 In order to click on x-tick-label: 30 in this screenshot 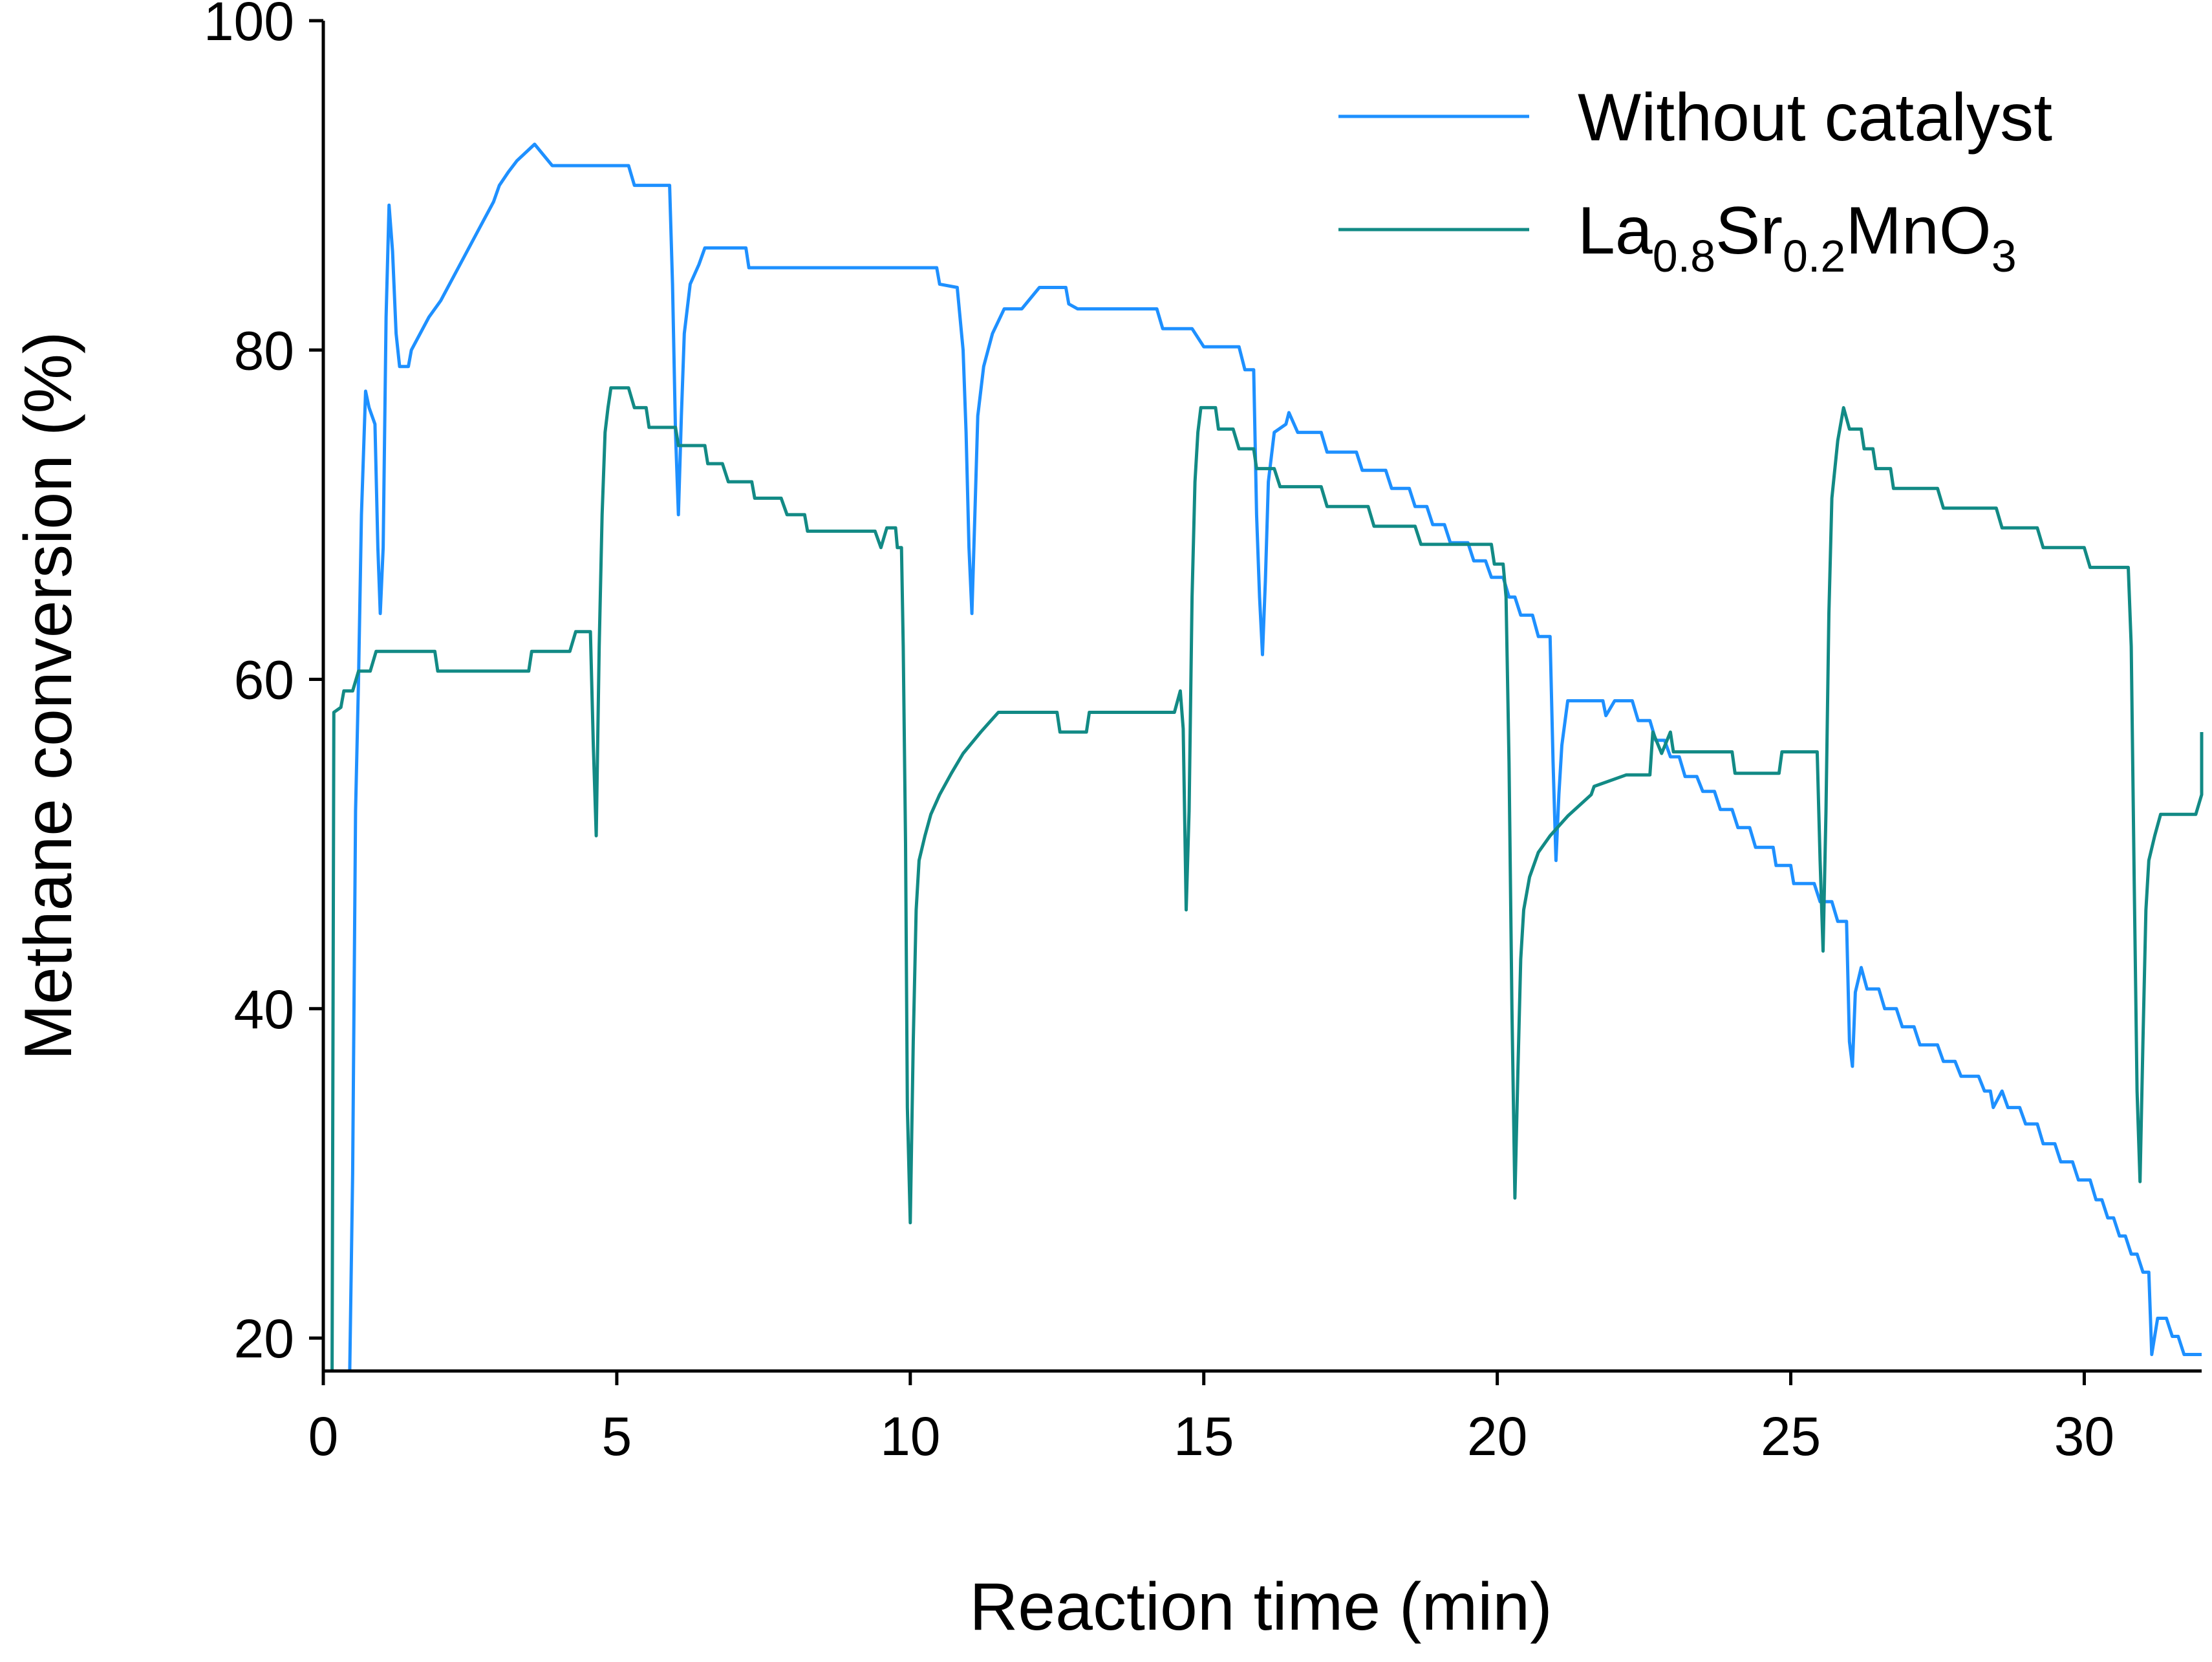, I will do `click(2084, 1437)`.